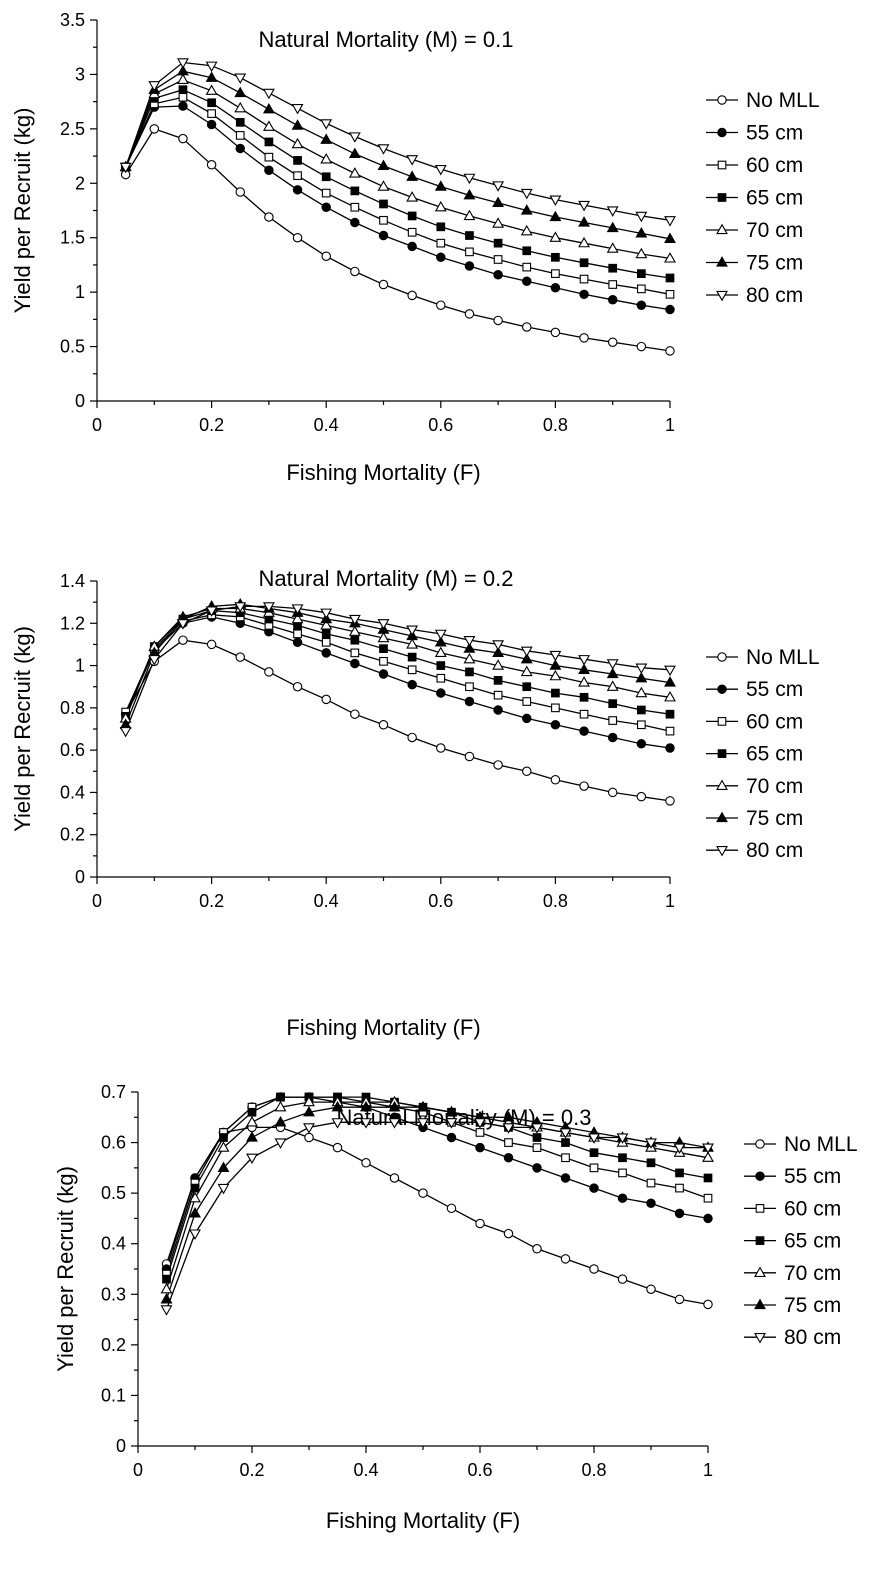  What do you see at coordinates (812, 1176) in the screenshot?
I see `legend-label: 55 cm` at bounding box center [812, 1176].